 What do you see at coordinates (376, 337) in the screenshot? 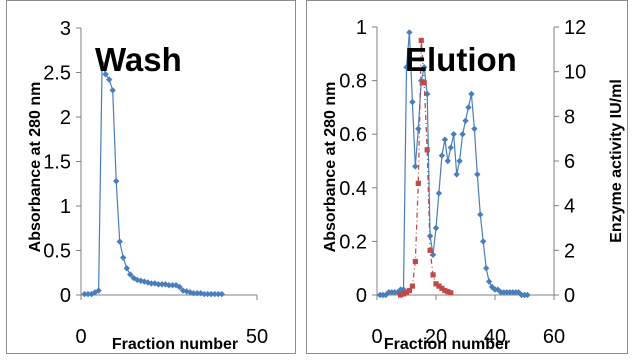
I see `elution-x-tick-label: 0` at bounding box center [376, 337].